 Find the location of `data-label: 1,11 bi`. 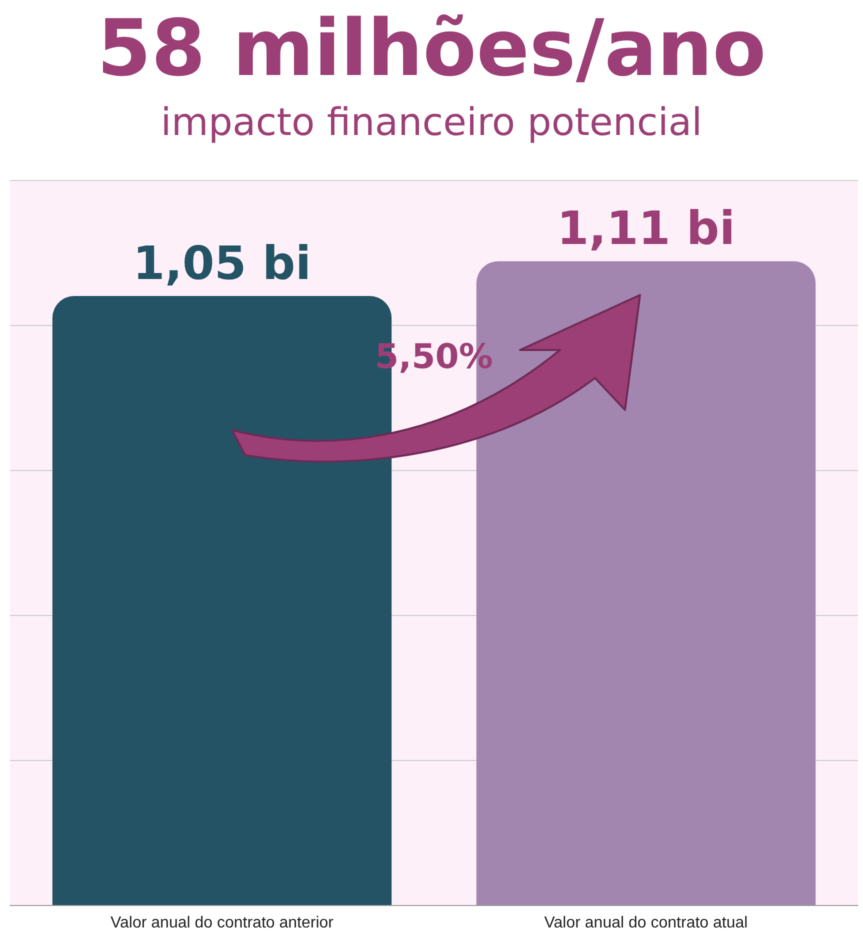

data-label: 1,11 bi is located at coordinates (646, 228).